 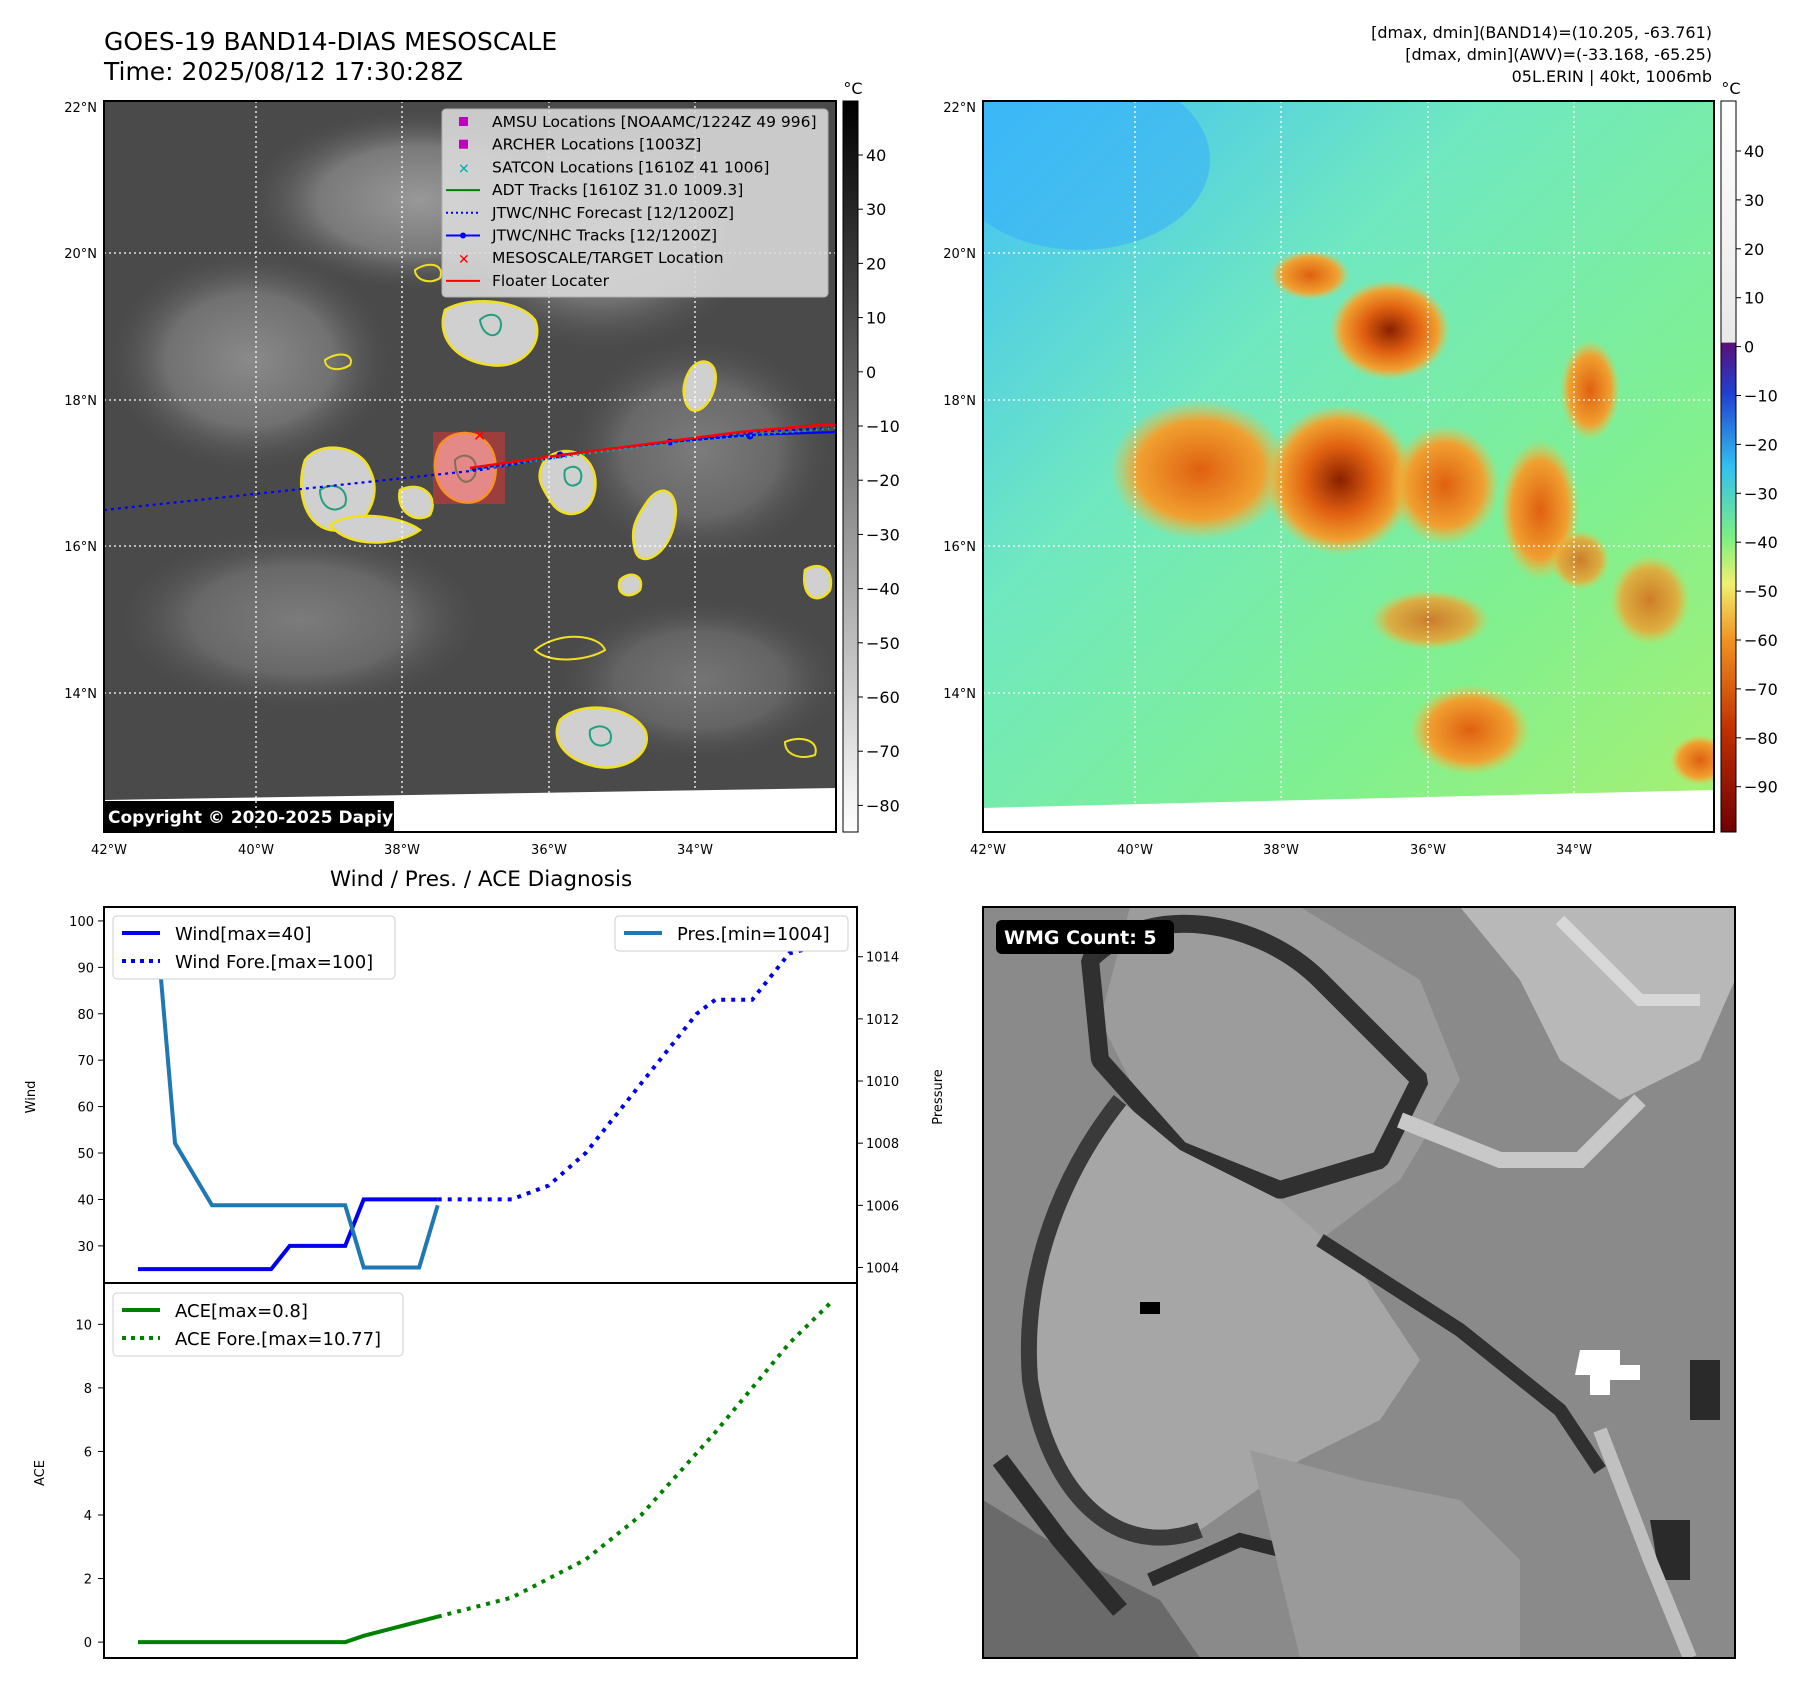 I want to click on wind-fore-legend-label: Wind Fore.[max=100], so click(x=274, y=962).